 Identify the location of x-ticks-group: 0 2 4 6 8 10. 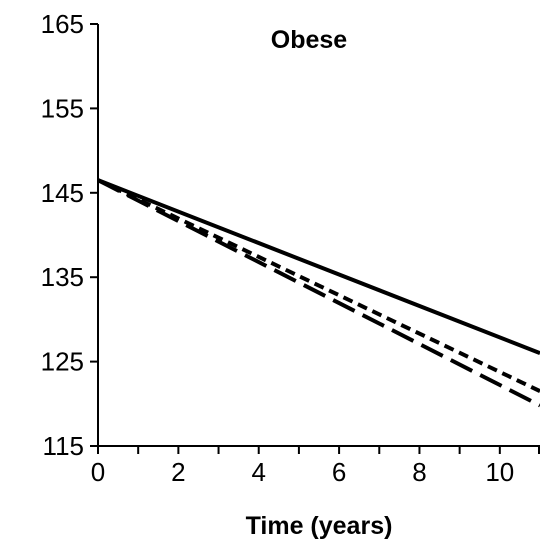
(315, 466).